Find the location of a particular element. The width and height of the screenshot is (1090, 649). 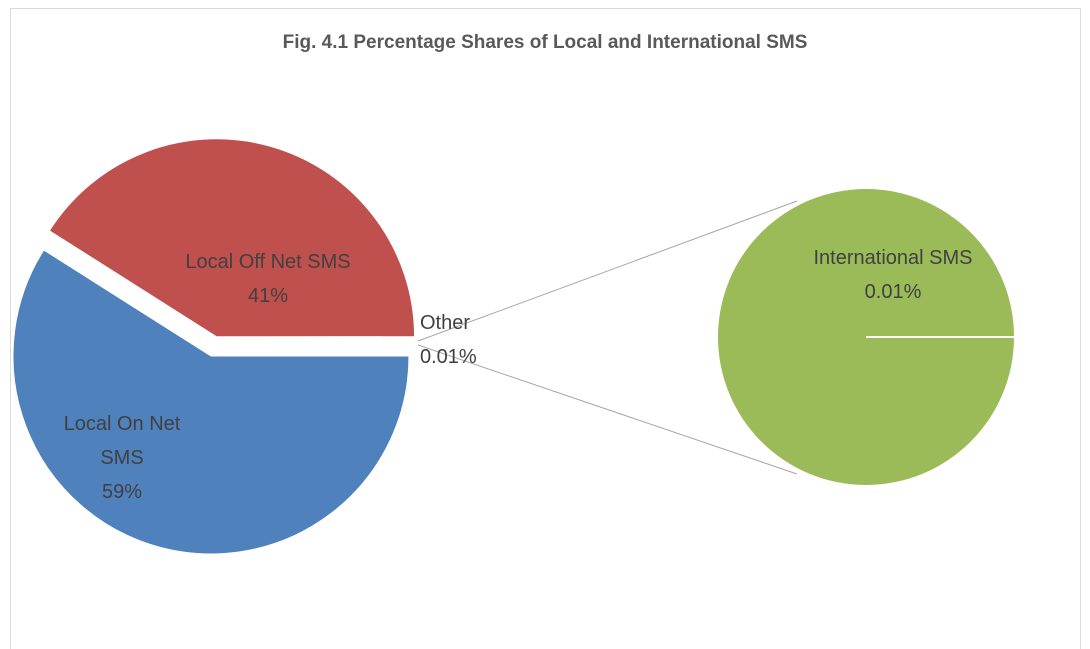

category-label: International SMS is located at coordinates (893, 258).